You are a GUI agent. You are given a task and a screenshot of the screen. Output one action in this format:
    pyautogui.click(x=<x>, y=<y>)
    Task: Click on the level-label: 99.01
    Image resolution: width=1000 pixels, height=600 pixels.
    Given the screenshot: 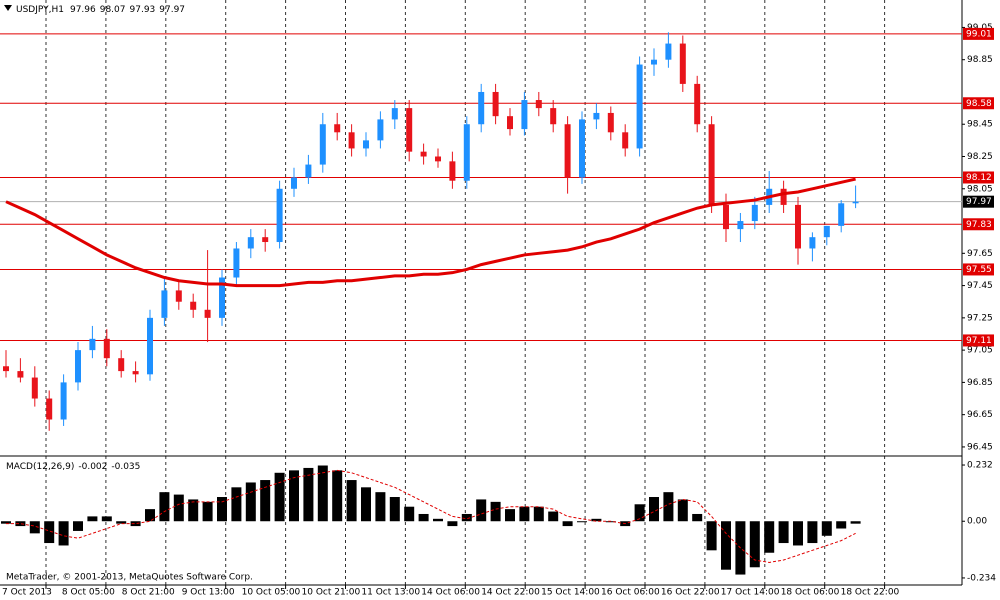 What is the action you would take?
    pyautogui.click(x=979, y=34)
    